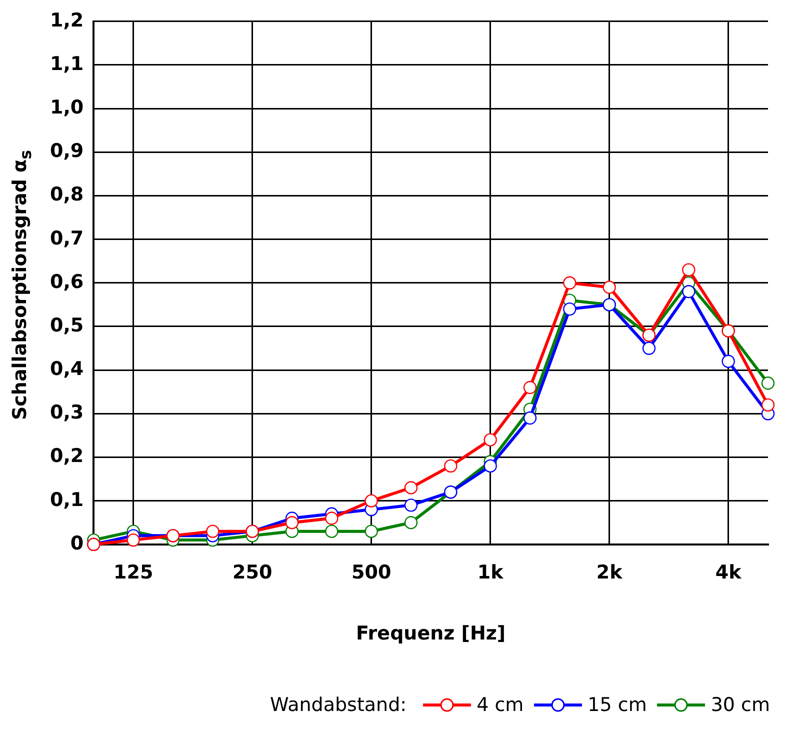 The image size is (786, 729). I want to click on y-tick-label: 1,1, so click(67, 63).